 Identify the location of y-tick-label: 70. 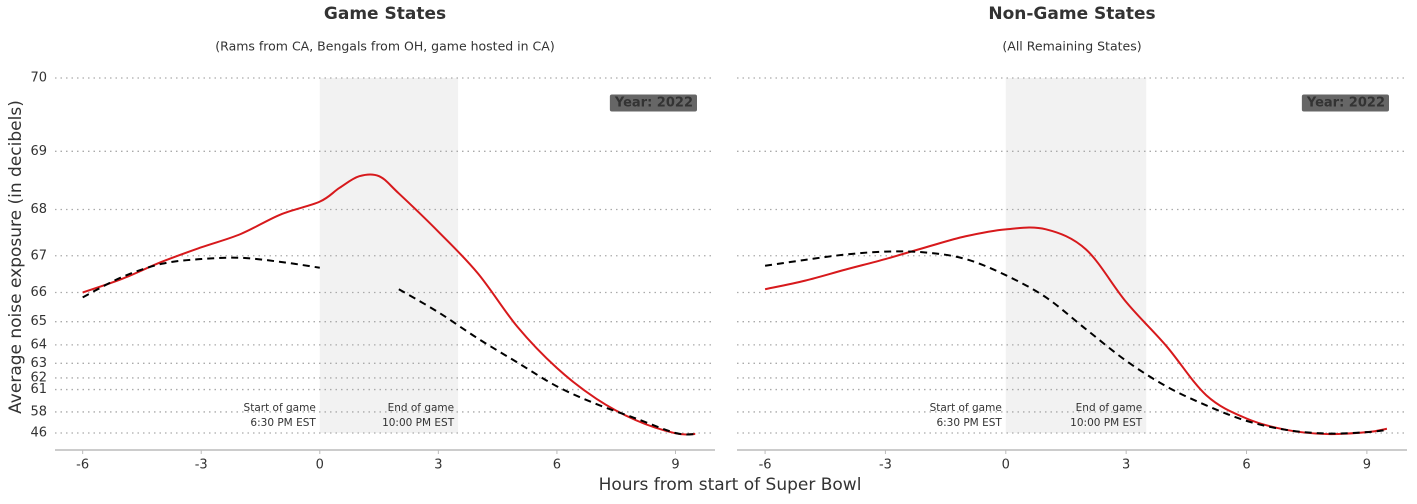
(38, 78).